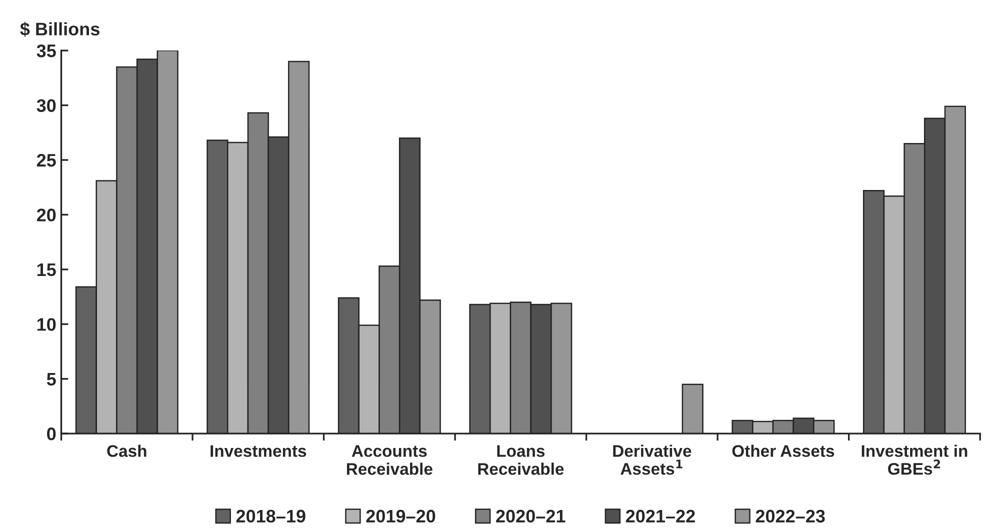 The image size is (988, 532). What do you see at coordinates (790, 516) in the screenshot?
I see `legend-label: 2022–23` at bounding box center [790, 516].